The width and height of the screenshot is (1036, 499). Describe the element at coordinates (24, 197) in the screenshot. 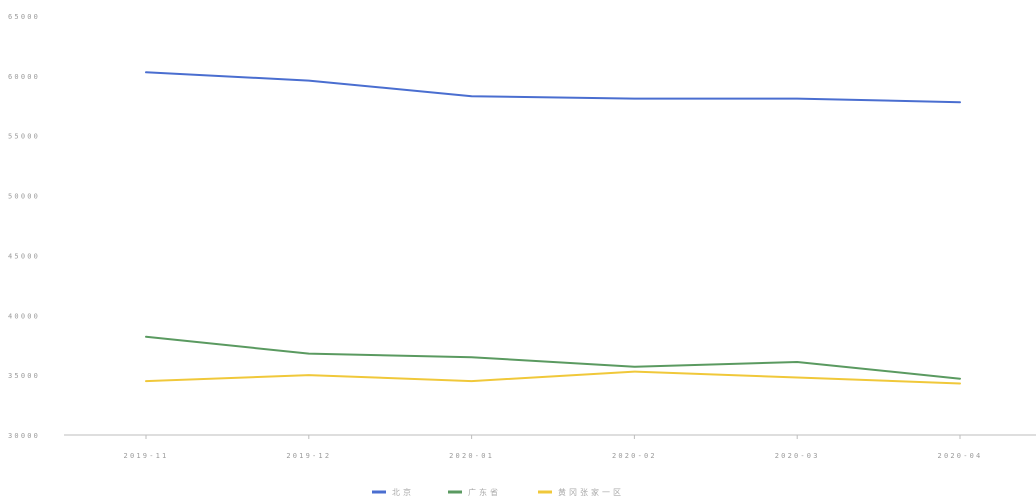

I see `y-tick-label: 50000` at that location.